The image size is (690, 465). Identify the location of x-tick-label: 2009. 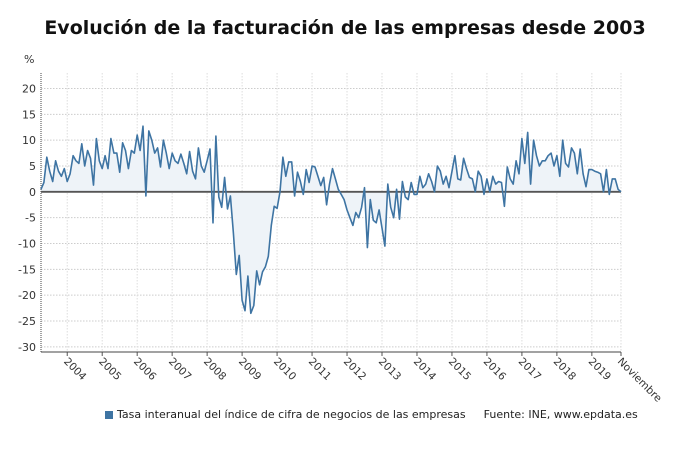
(249, 369).